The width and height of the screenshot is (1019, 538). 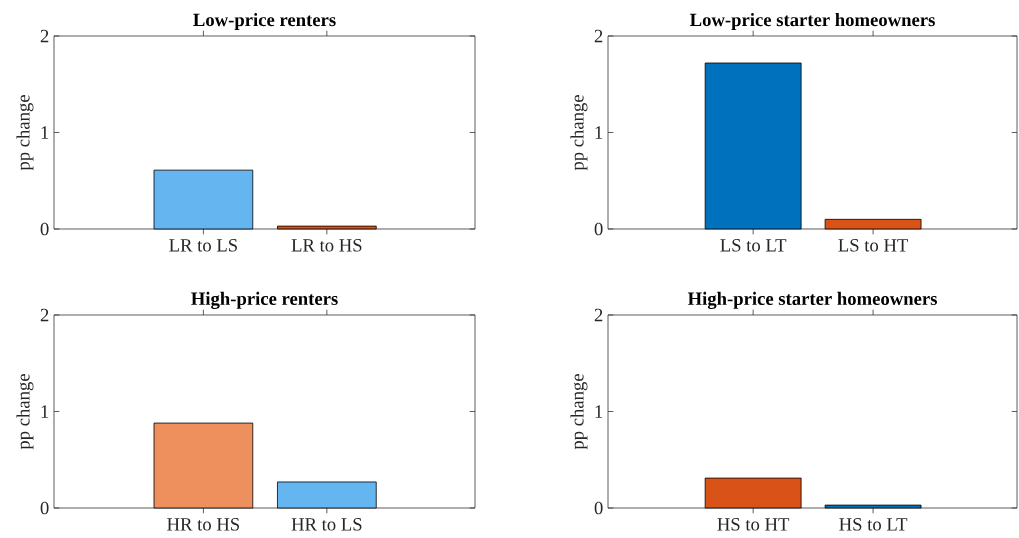 What do you see at coordinates (326, 245) in the screenshot?
I see `x-tick-label: LR to HS` at bounding box center [326, 245].